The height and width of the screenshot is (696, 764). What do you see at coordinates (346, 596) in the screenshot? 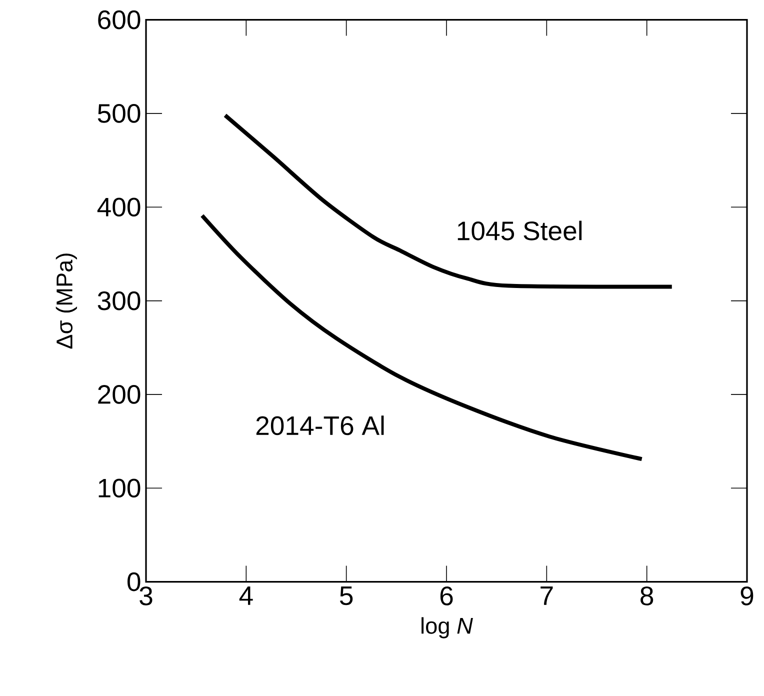
I see `x-tick-label: 5` at bounding box center [346, 596].